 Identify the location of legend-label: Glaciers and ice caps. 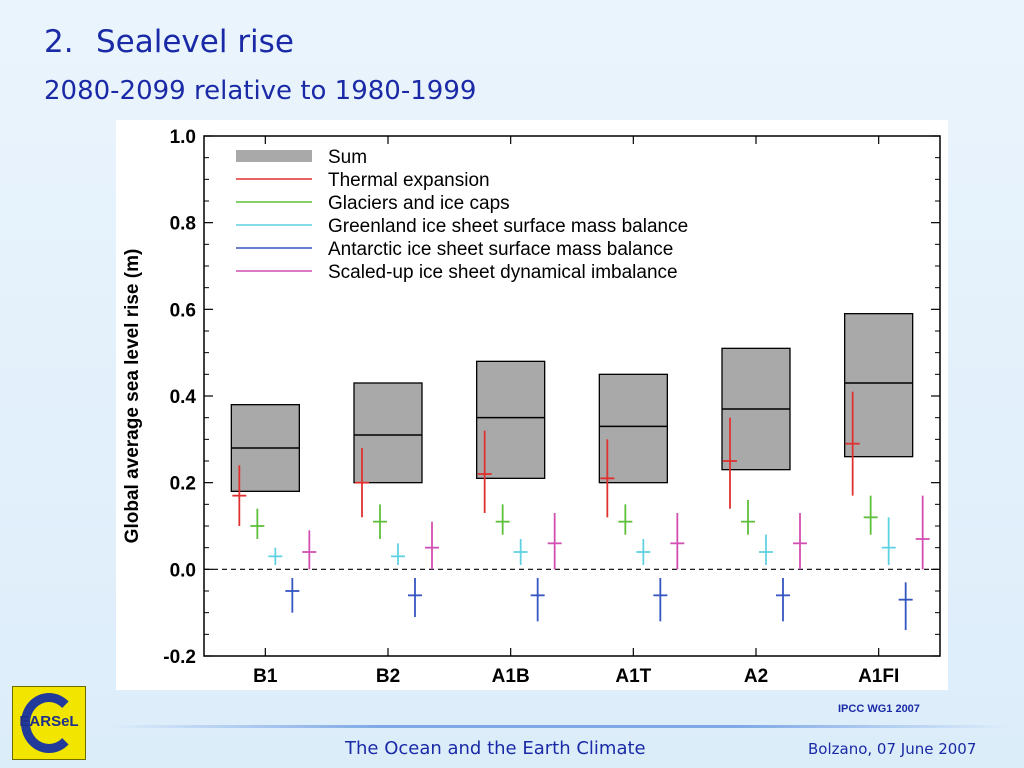
(419, 203).